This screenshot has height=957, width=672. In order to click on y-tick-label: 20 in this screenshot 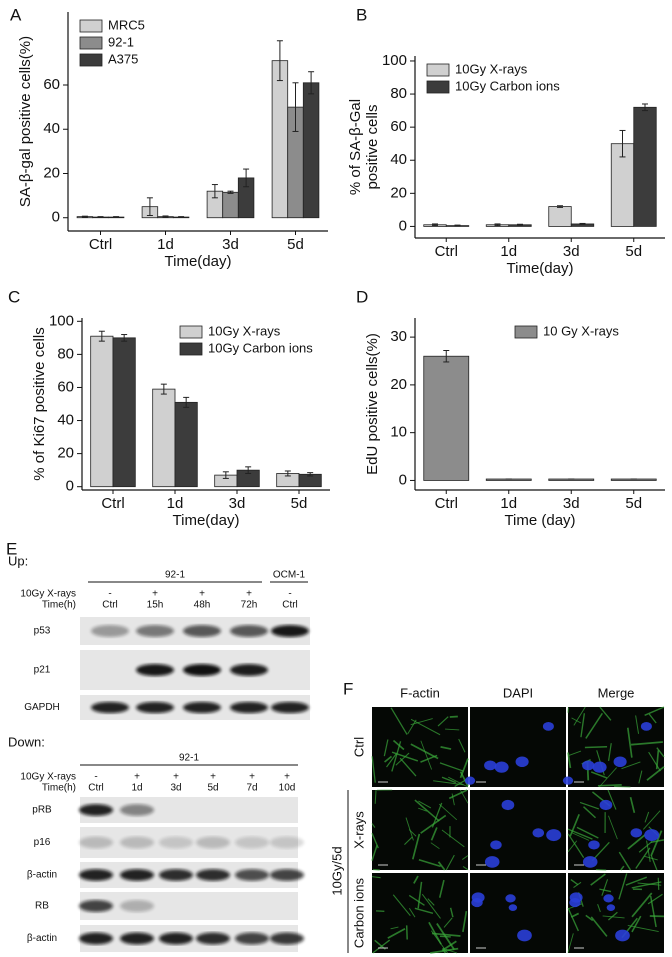, I will do `click(65, 453)`.